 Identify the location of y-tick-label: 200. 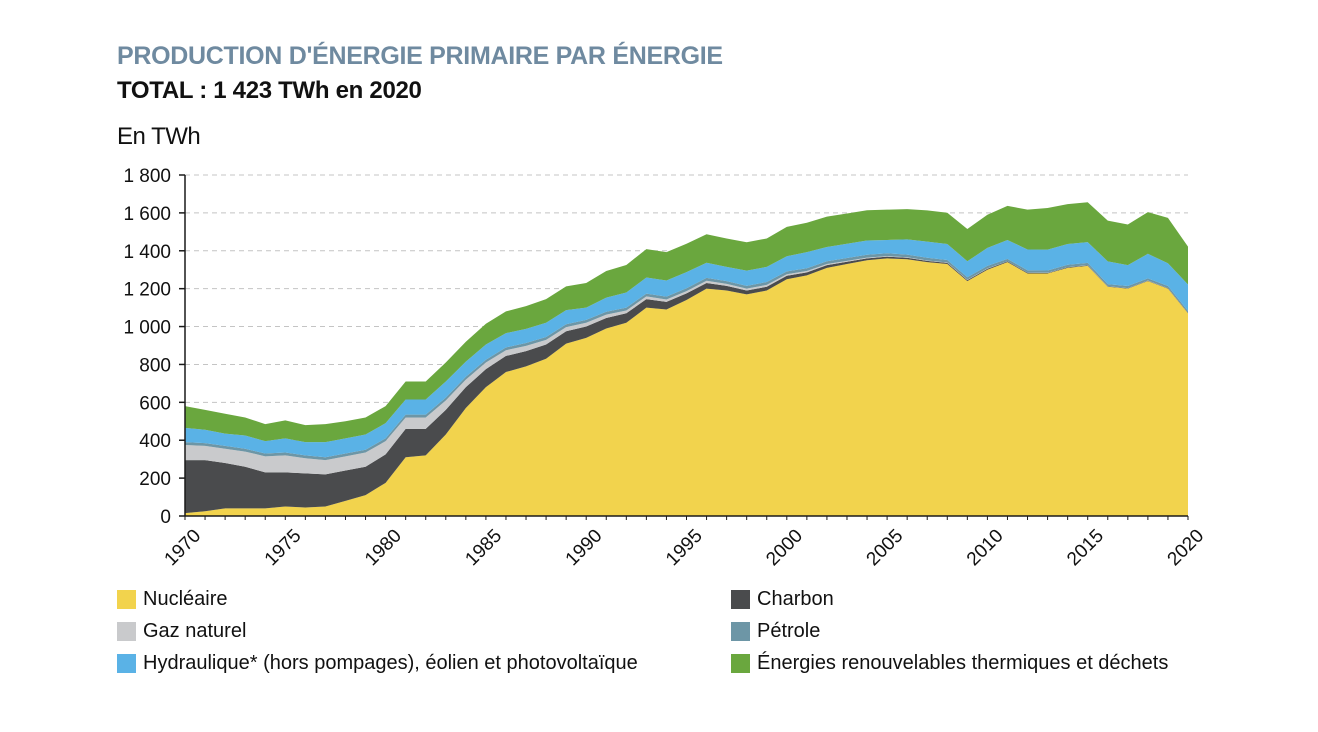
(155, 479).